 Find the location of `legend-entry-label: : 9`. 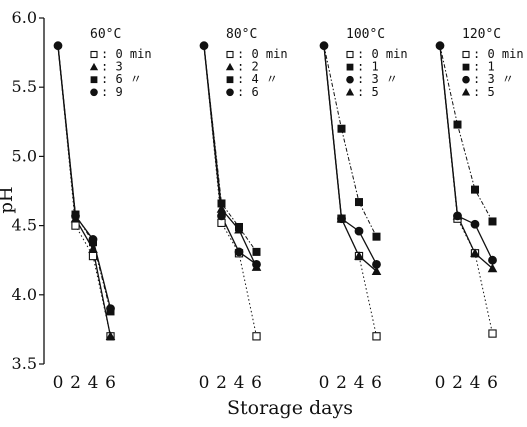

legend-entry-label: : 9 is located at coordinates (112, 92).